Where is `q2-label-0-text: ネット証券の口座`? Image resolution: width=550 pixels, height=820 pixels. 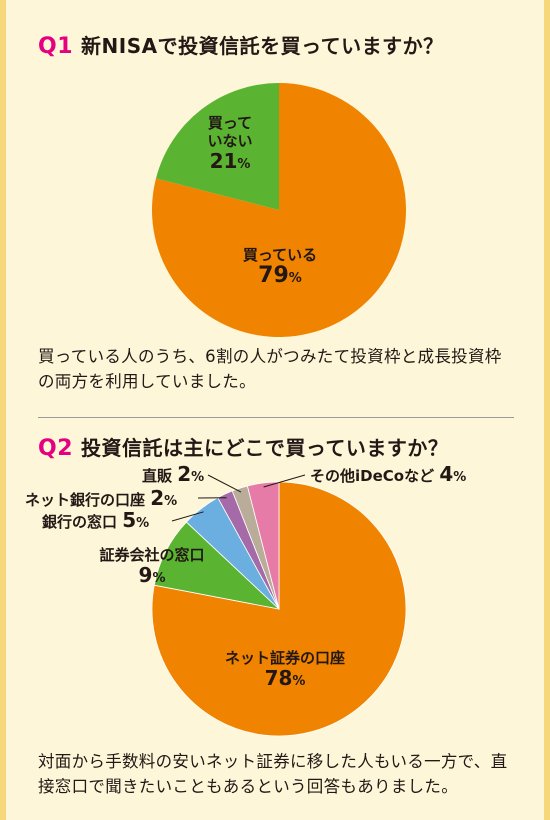
q2-label-0-text: ネット証券の口座 is located at coordinates (285, 658).